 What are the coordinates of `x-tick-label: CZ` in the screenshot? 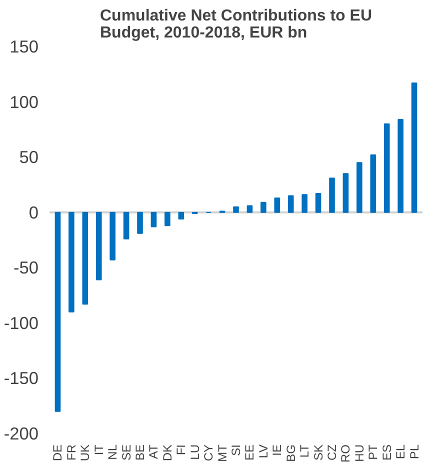 It's located at (331, 452).